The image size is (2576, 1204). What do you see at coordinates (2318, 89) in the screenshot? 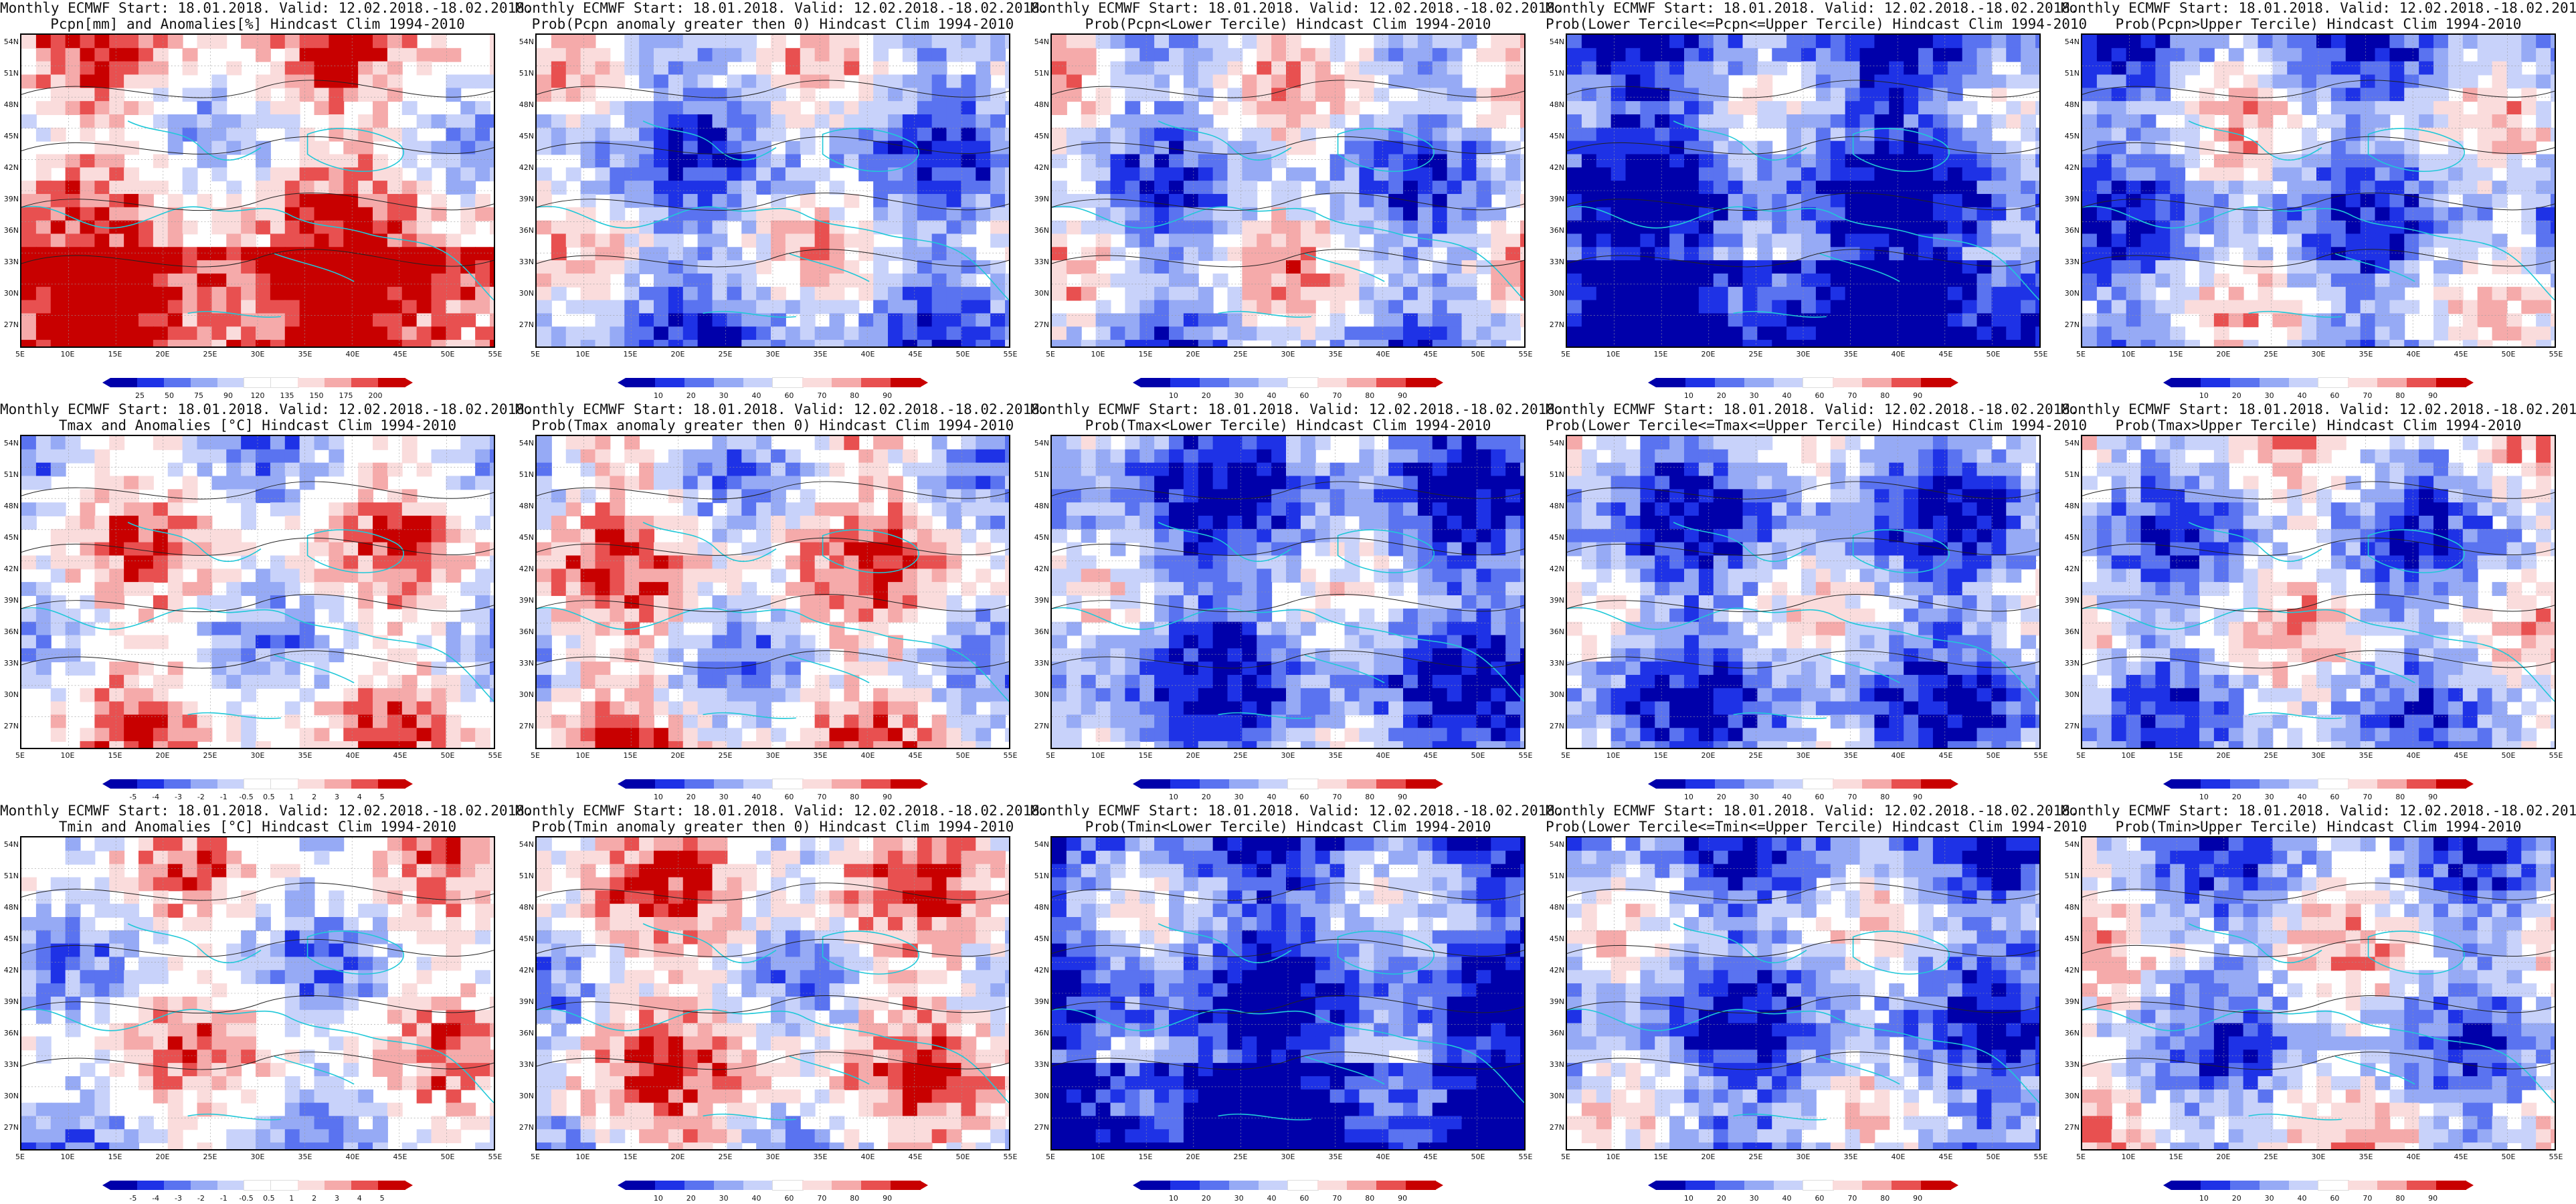
I see `contour-line` at bounding box center [2318, 89].